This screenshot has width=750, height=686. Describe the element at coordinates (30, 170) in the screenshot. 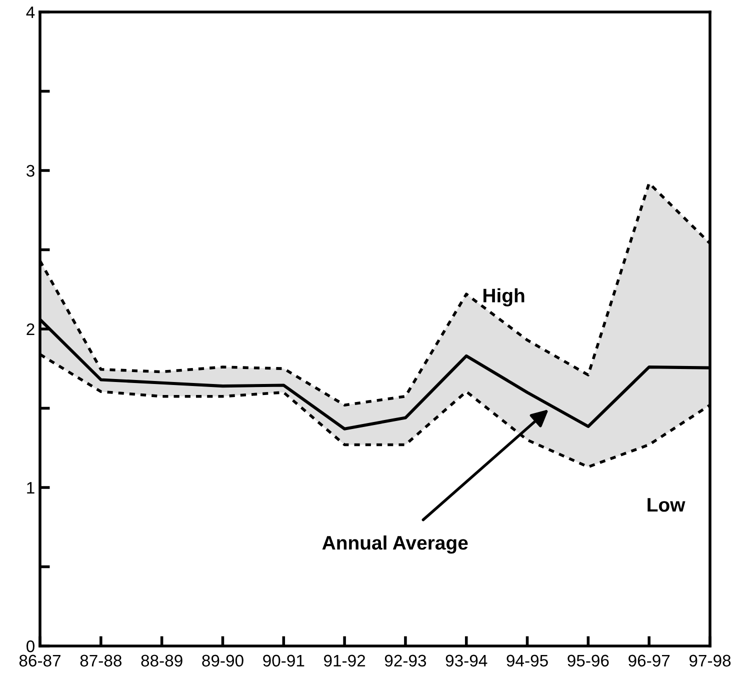

I see `y-tick-label: 3` at that location.